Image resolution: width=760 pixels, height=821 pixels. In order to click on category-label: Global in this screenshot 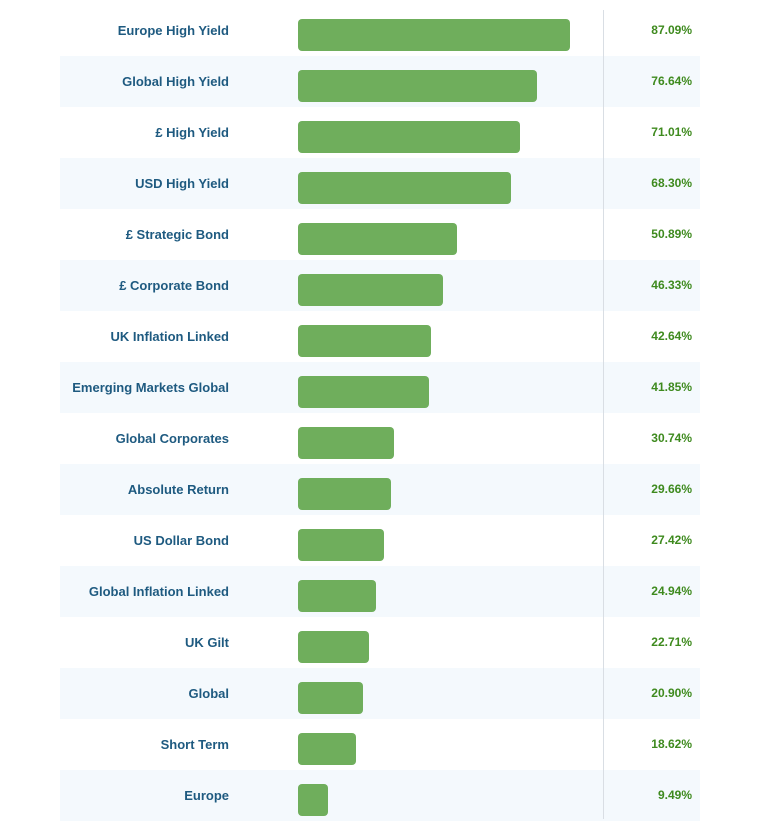, I will do `click(208, 693)`.